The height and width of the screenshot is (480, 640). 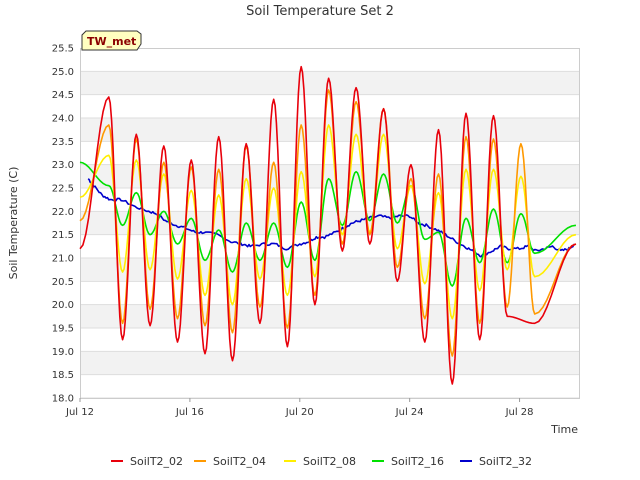 I want to click on x-tick-label: Jul 16, so click(x=189, y=412).